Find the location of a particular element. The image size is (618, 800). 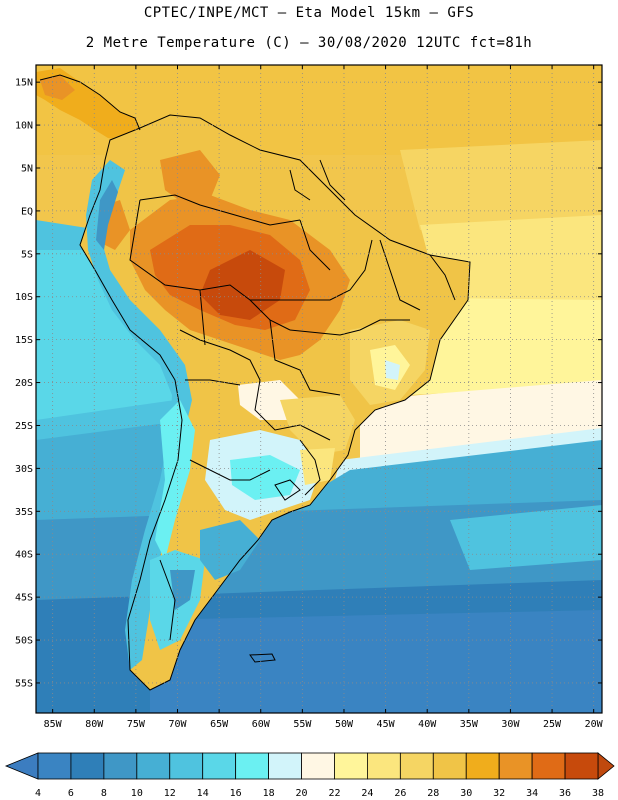

latitude-label: 40S is located at coordinates (24, 555).